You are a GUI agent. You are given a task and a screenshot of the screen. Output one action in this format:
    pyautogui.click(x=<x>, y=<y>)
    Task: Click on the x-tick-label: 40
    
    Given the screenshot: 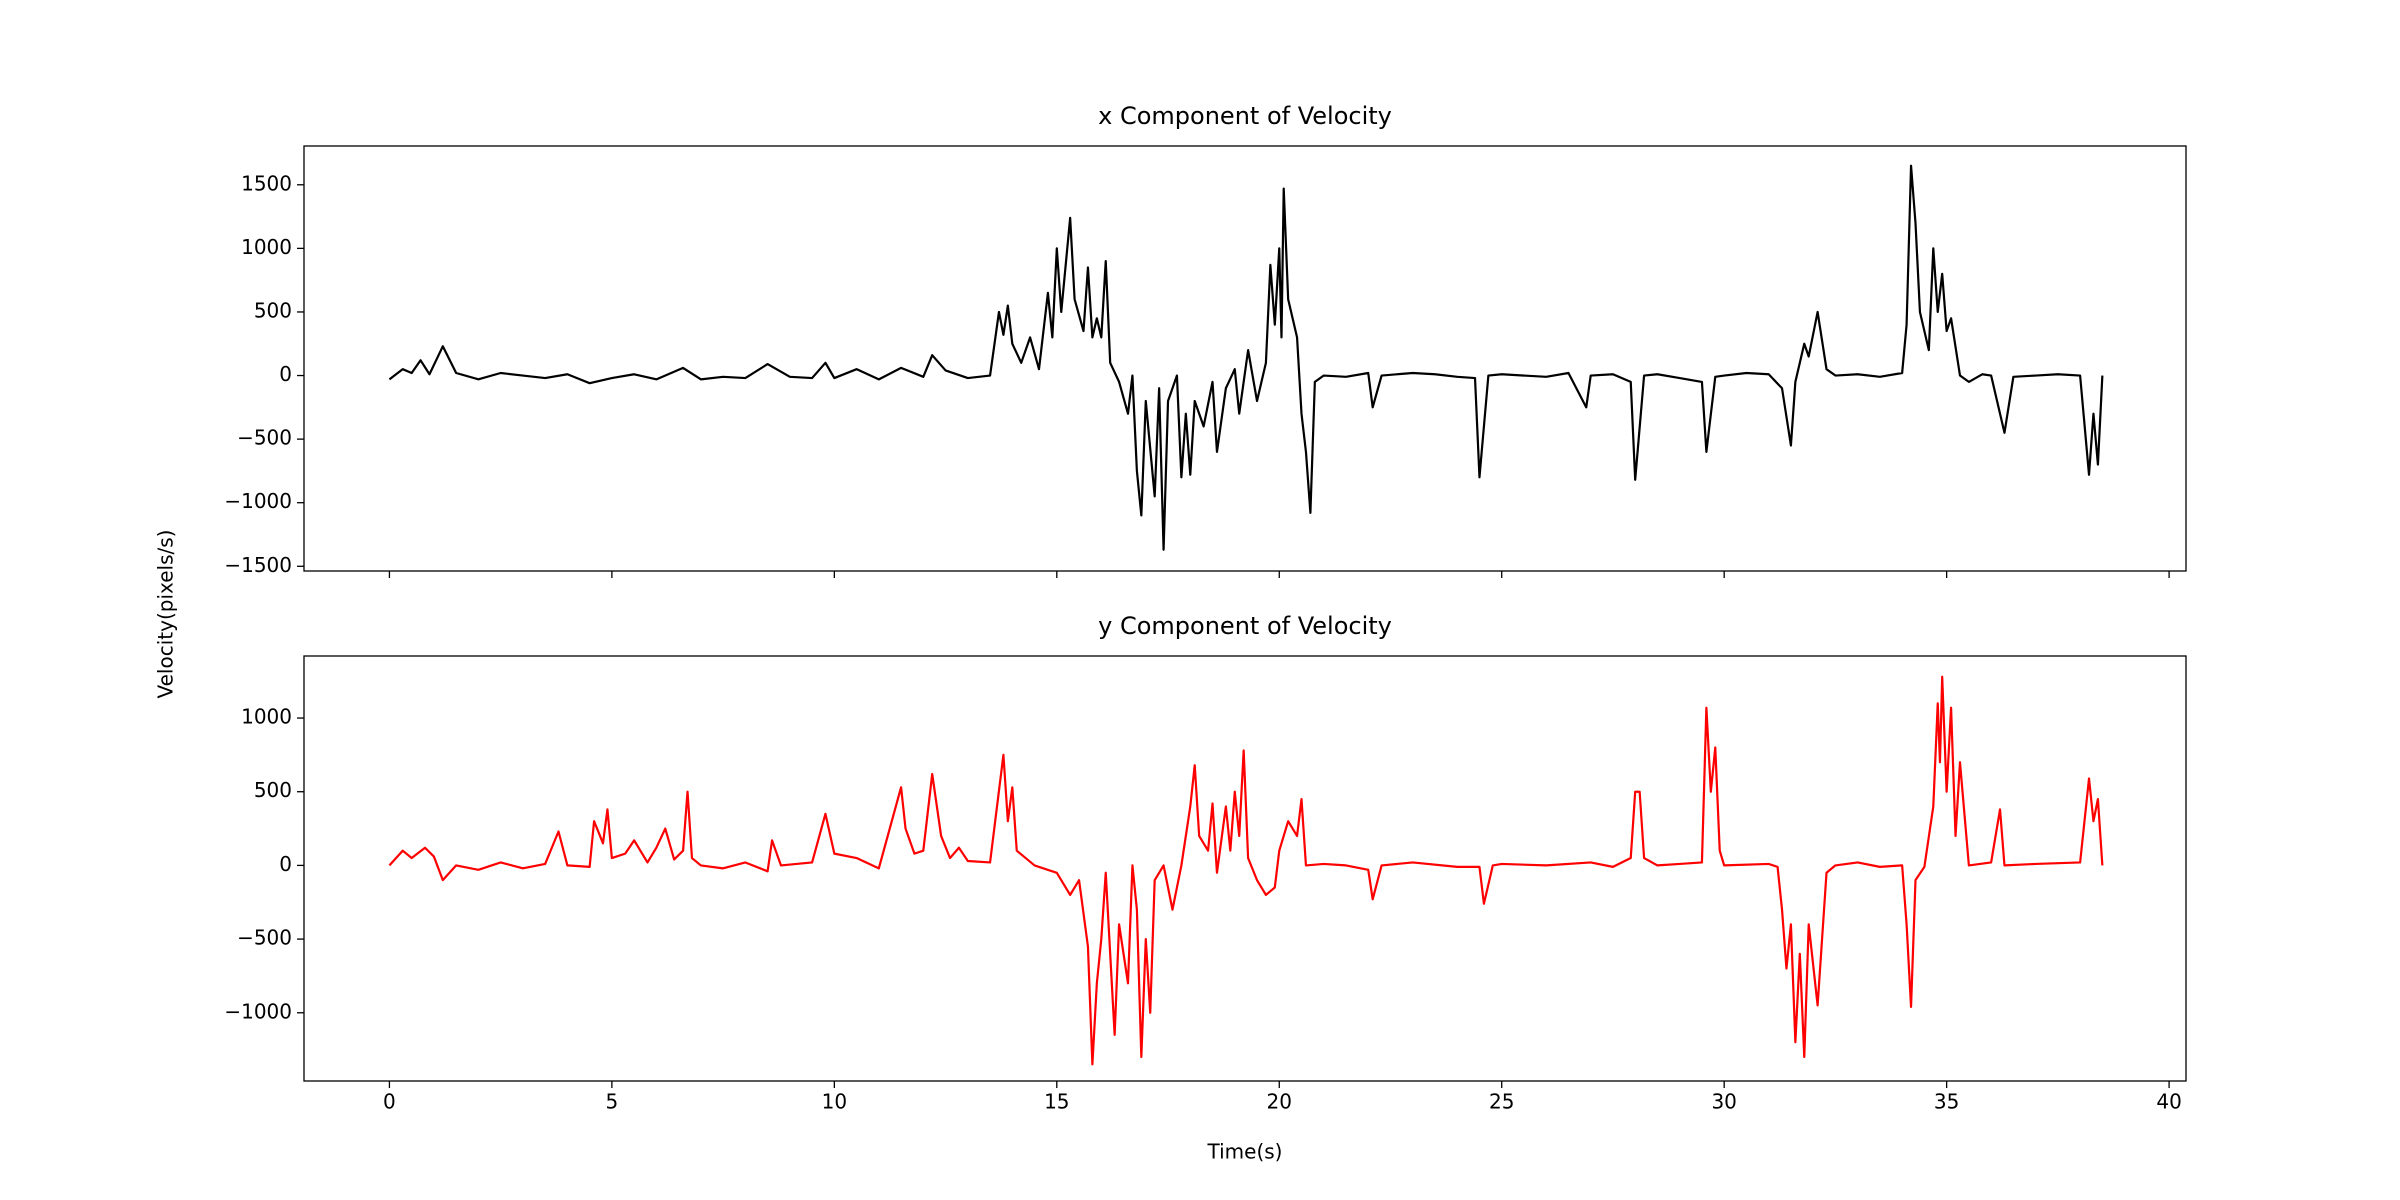 What is the action you would take?
    pyautogui.click(x=2168, y=1102)
    